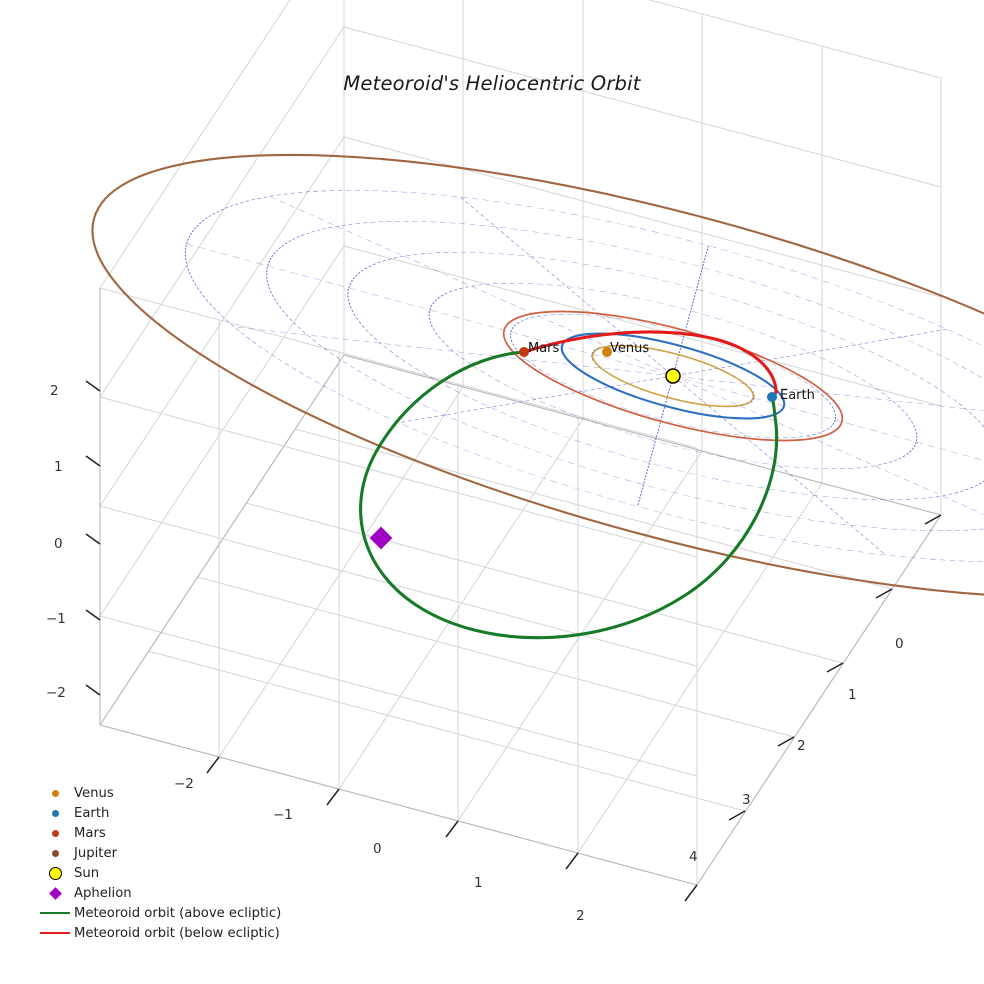 This screenshot has width=984, height=984. I want to click on tick-label-x-3: 1, so click(478, 883).